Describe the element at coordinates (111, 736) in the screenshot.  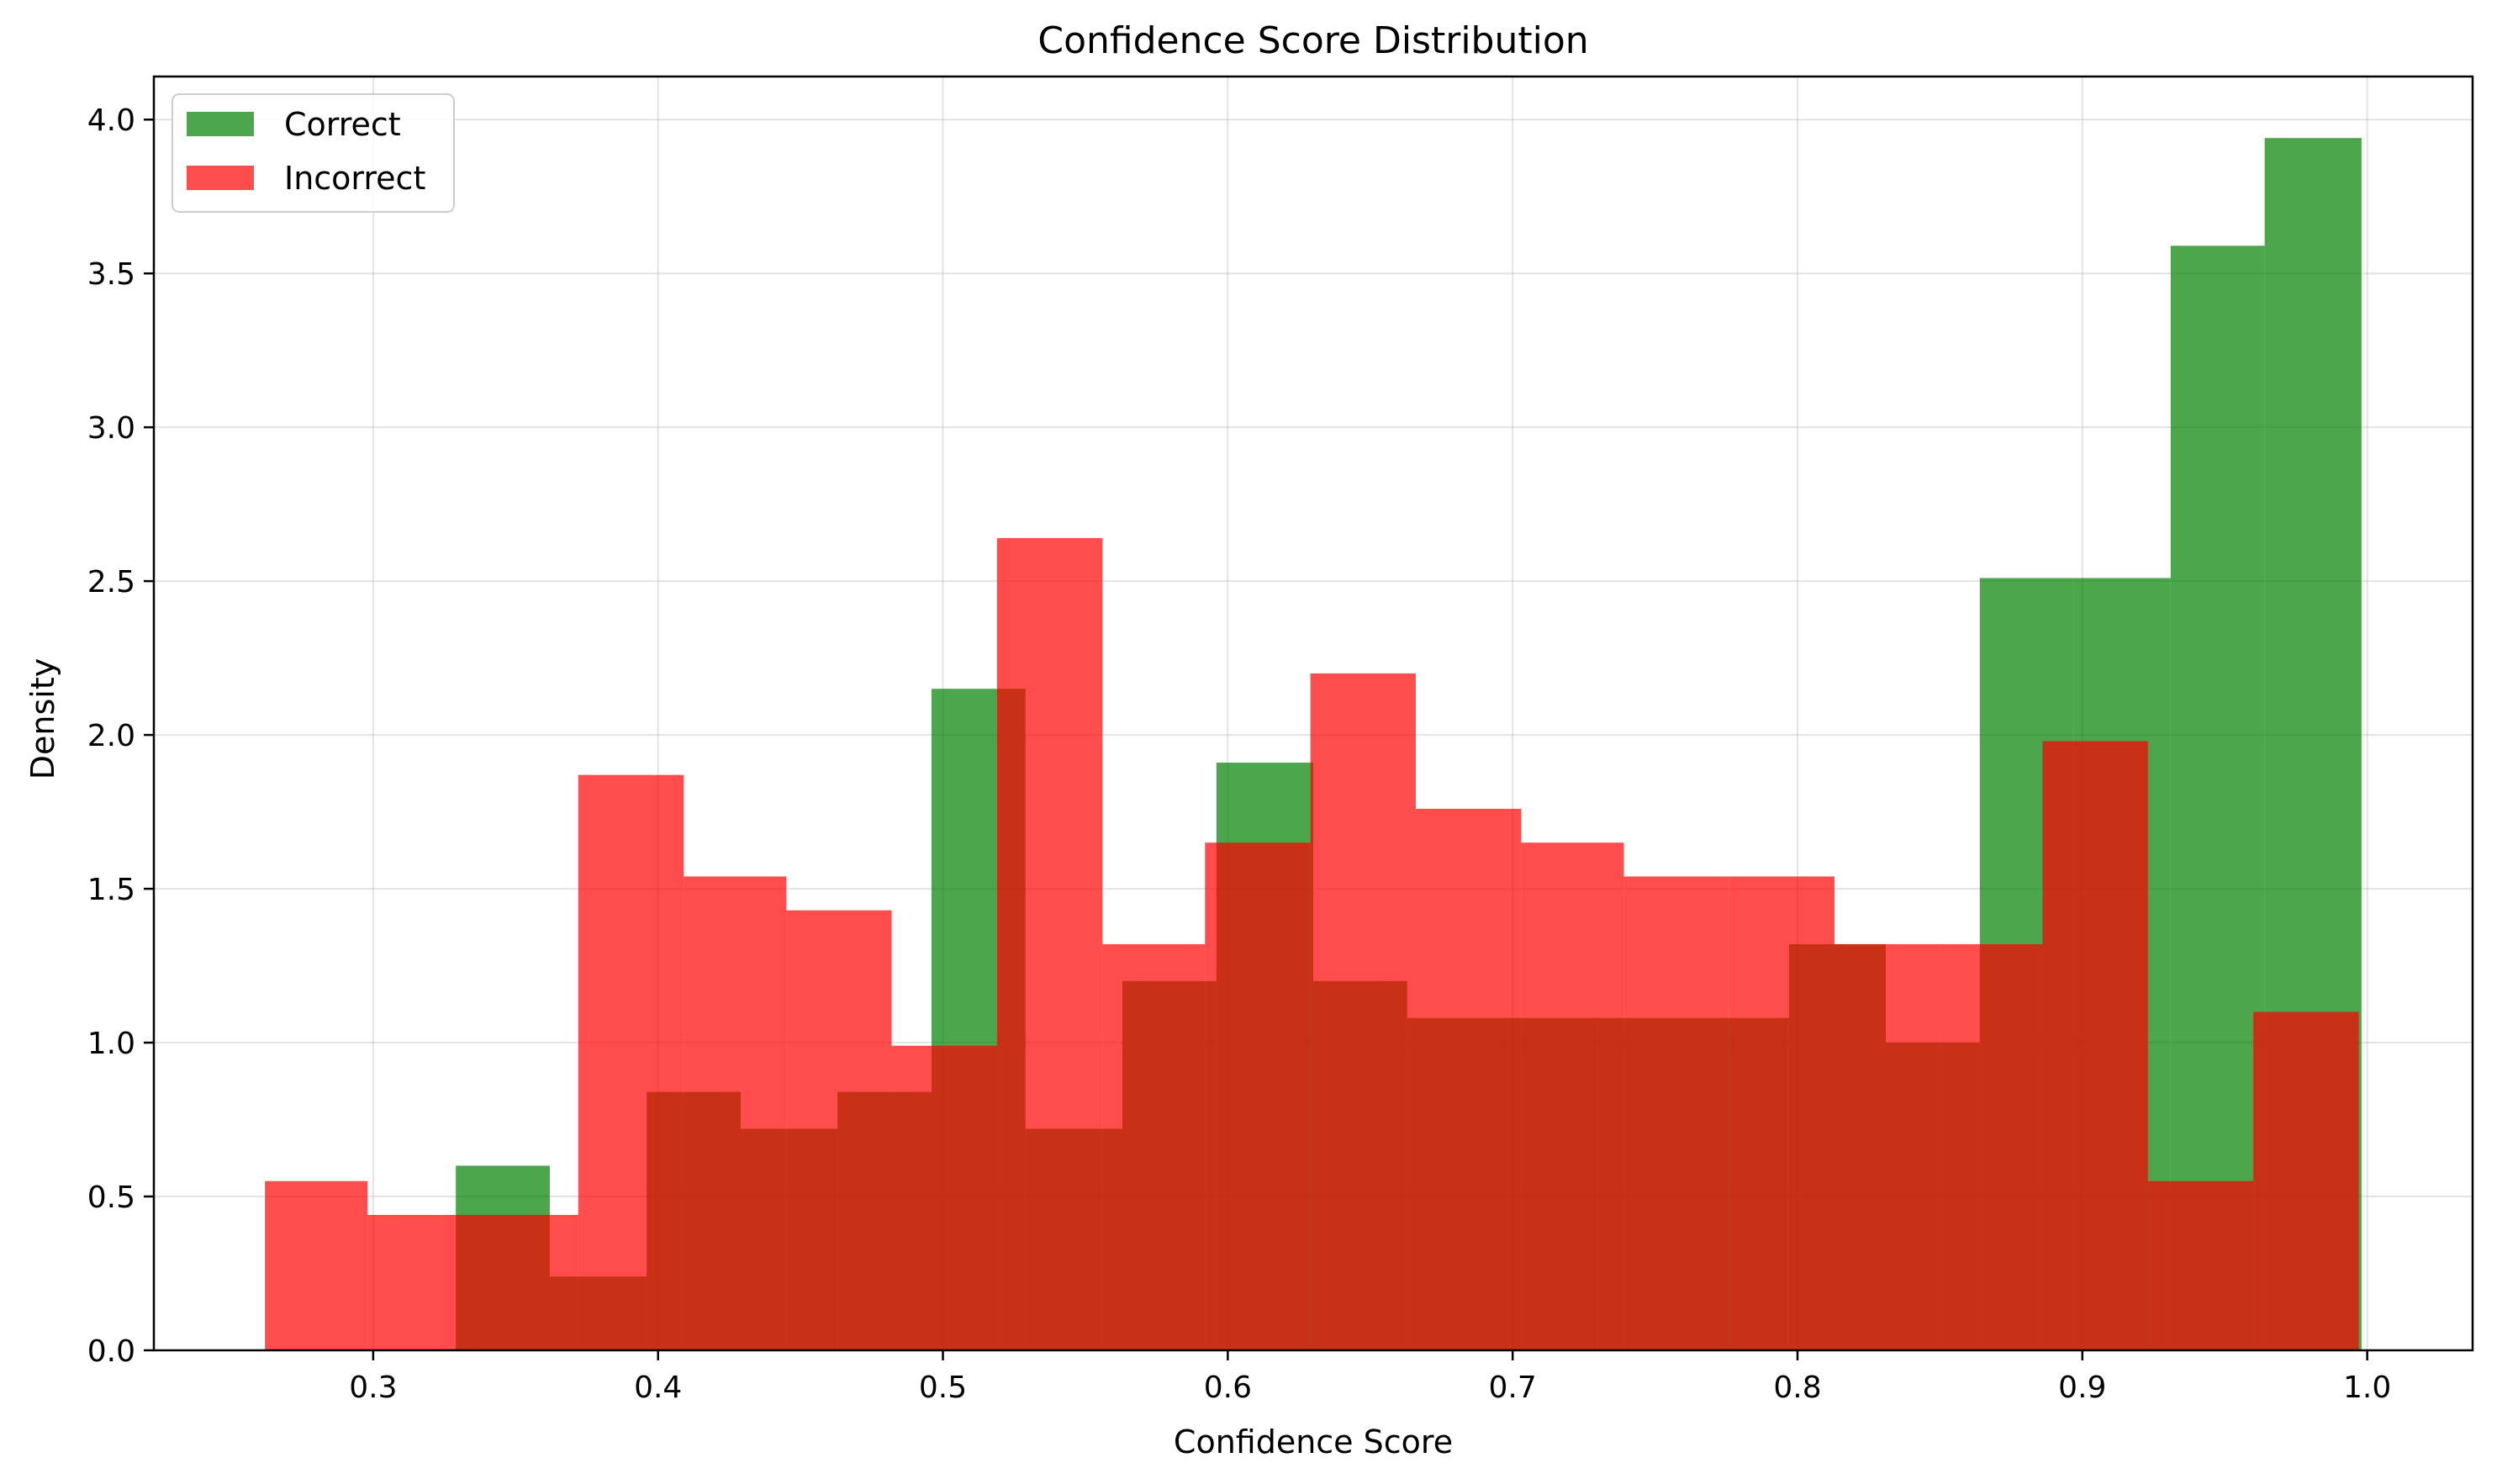
I see `y-tick-label: 2.0` at that location.